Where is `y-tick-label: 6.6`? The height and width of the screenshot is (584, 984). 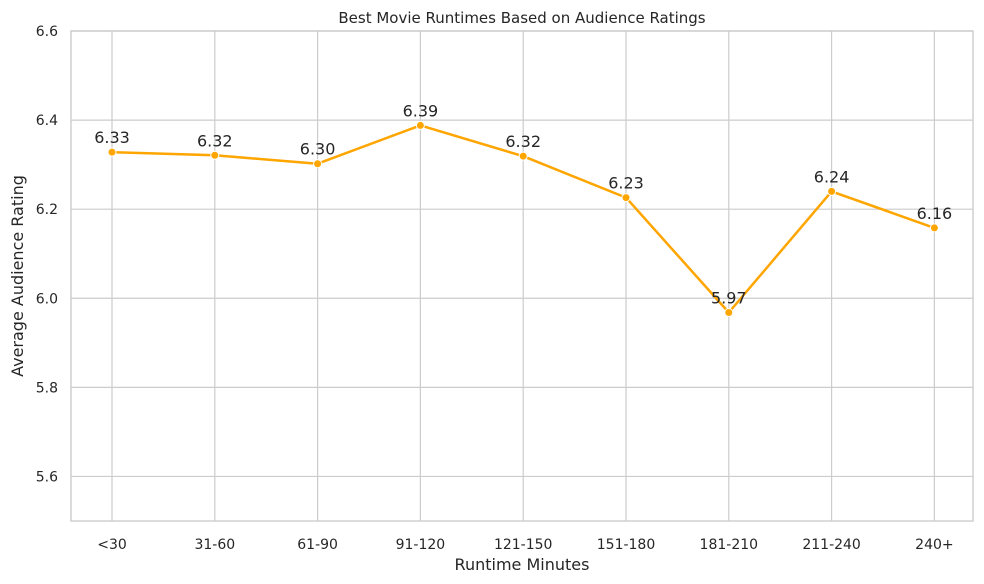
y-tick-label: 6.6 is located at coordinates (47, 32).